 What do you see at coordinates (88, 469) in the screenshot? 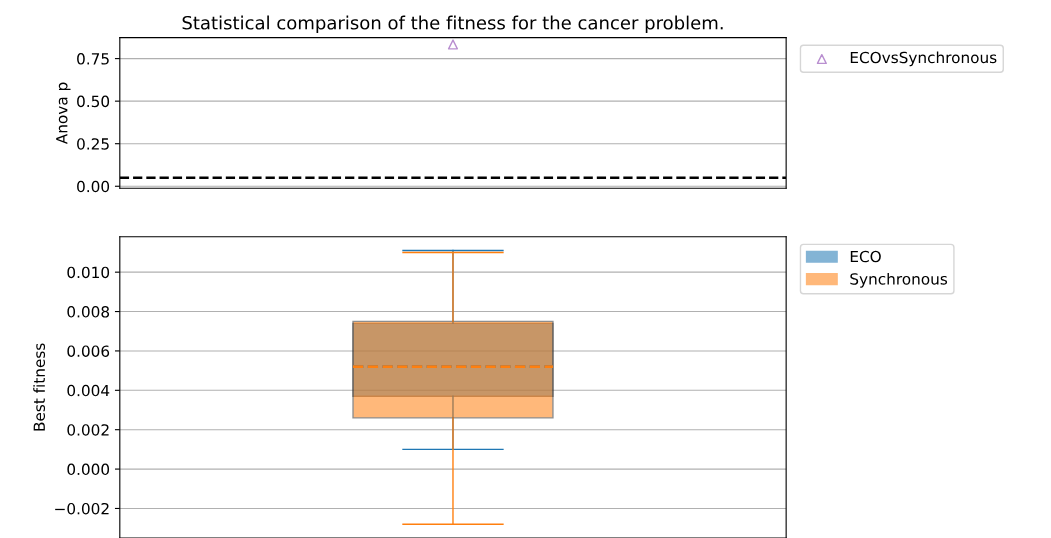
I see `y-tick-label: 0.000` at bounding box center [88, 469].